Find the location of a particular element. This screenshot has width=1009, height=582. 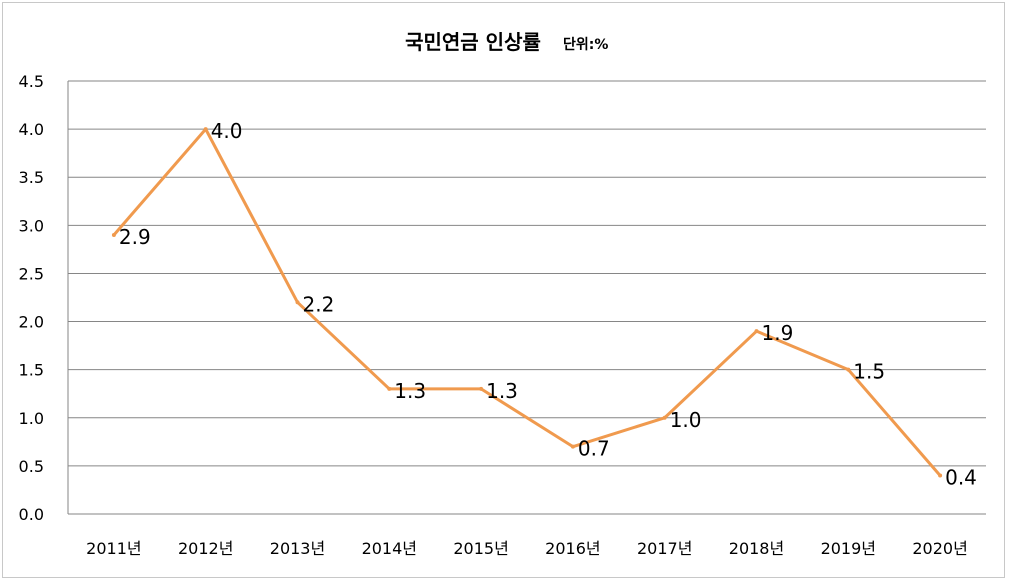

x-tick-label: 2019년 is located at coordinates (848, 548).